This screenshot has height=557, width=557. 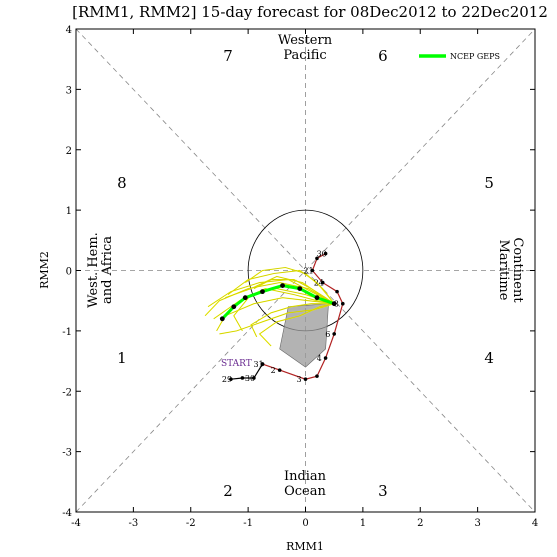 I want to click on x-tick-label-4: 0, so click(x=305, y=523).